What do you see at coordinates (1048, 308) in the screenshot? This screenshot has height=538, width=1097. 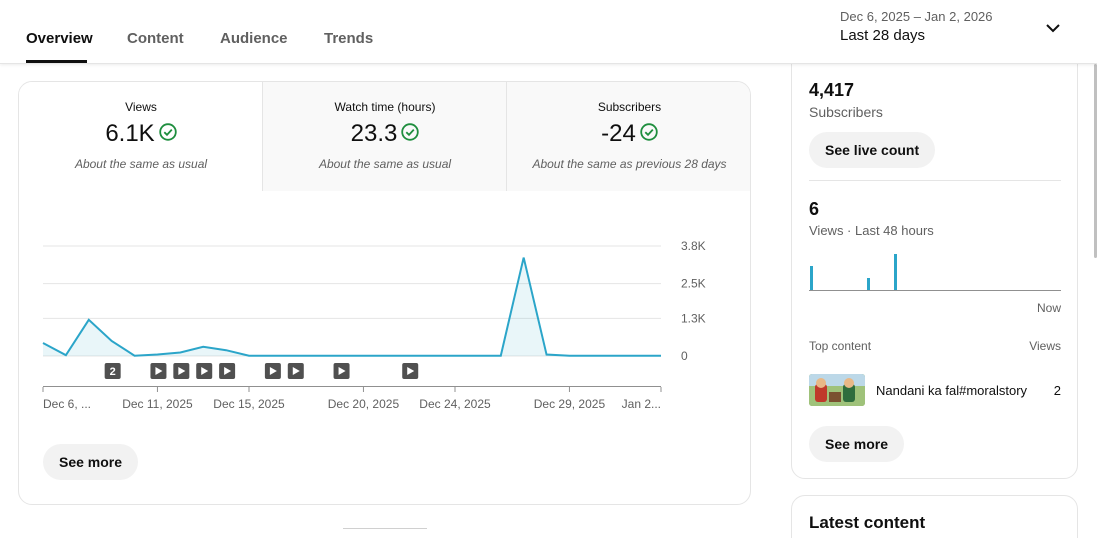 I see `now-label: Now` at bounding box center [1048, 308].